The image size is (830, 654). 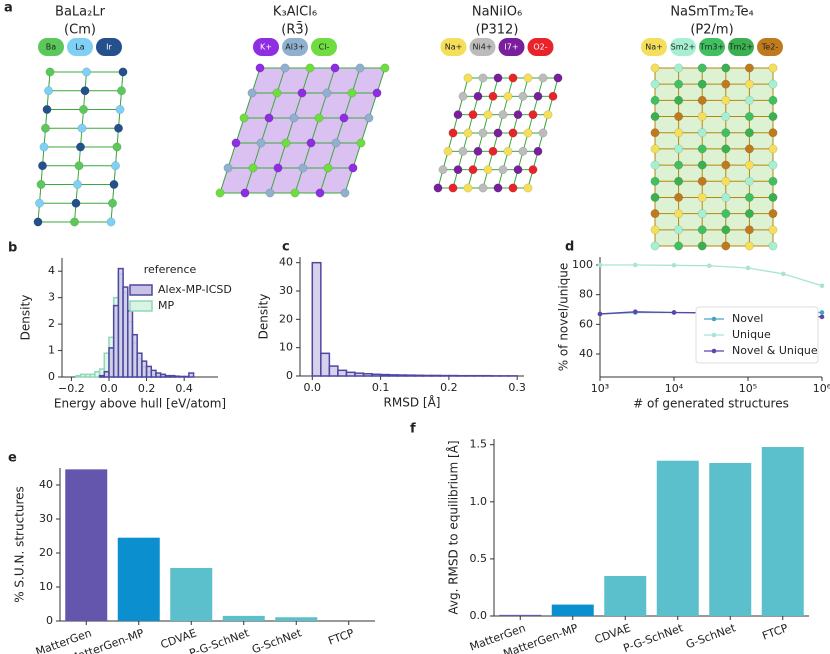 I want to click on y-tick-label: 3, so click(x=51, y=297).